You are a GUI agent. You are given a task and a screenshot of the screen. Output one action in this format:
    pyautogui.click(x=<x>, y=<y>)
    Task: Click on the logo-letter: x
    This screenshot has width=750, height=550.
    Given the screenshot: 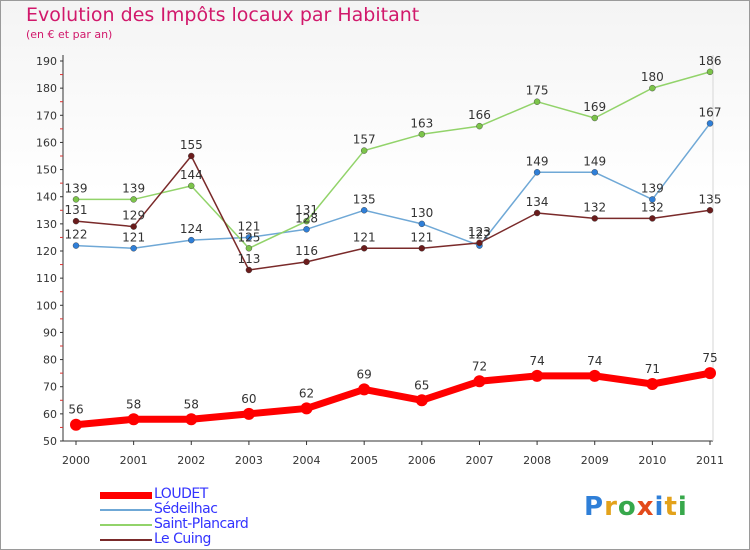 What is the action you would take?
    pyautogui.click(x=645, y=507)
    